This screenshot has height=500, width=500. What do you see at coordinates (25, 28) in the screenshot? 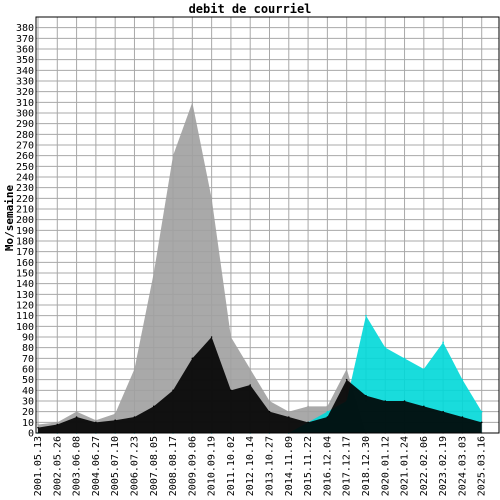
I see `y-tick-label: 380` at bounding box center [25, 28].